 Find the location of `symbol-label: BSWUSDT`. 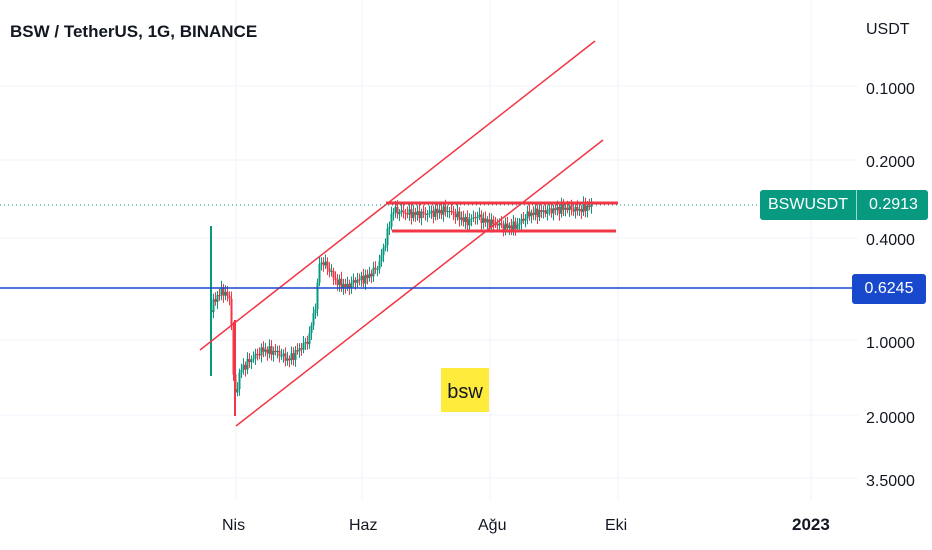

symbol-label: BSWUSDT is located at coordinates (808, 205).